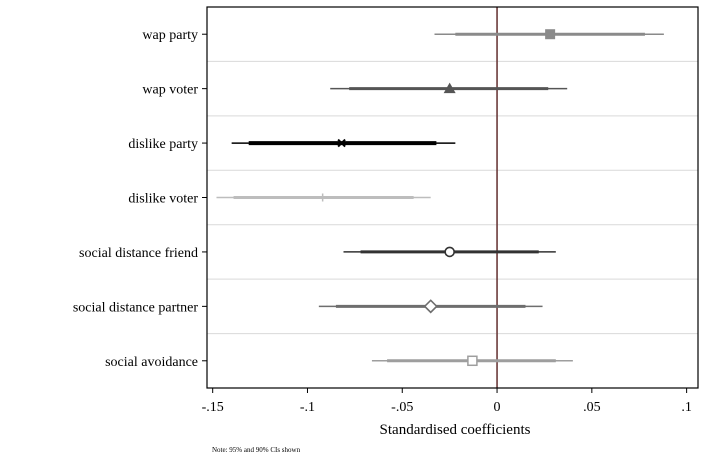 This screenshot has height=464, width=709. What do you see at coordinates (307, 407) in the screenshot?
I see `x-tick-label: -.1` at bounding box center [307, 407].